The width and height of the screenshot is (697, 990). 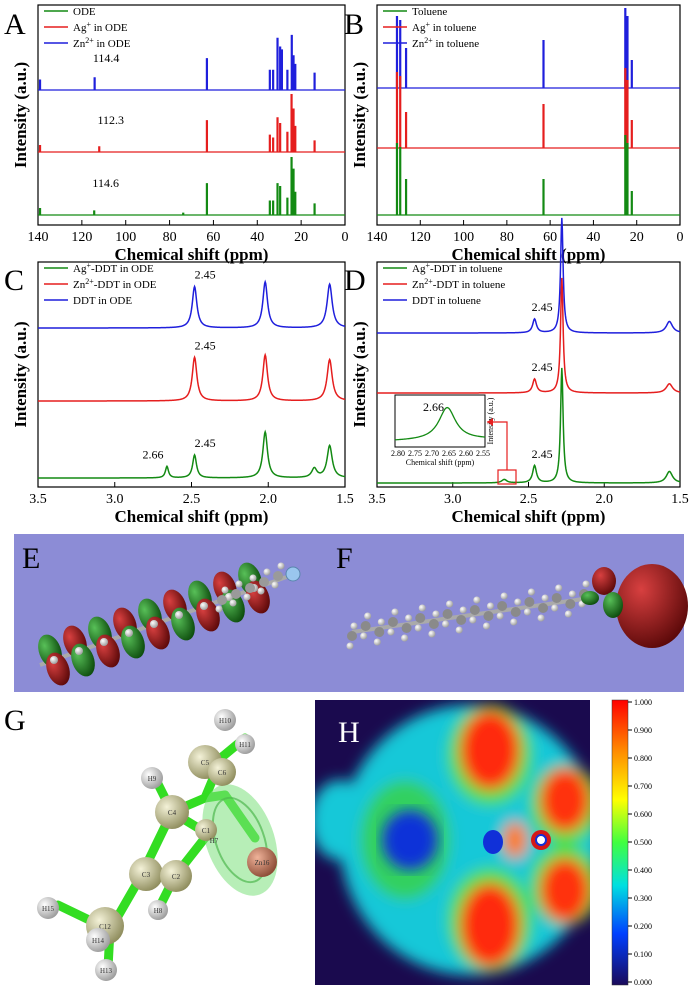 I want to click on x-tick-label: 60, so click(x=213, y=237).